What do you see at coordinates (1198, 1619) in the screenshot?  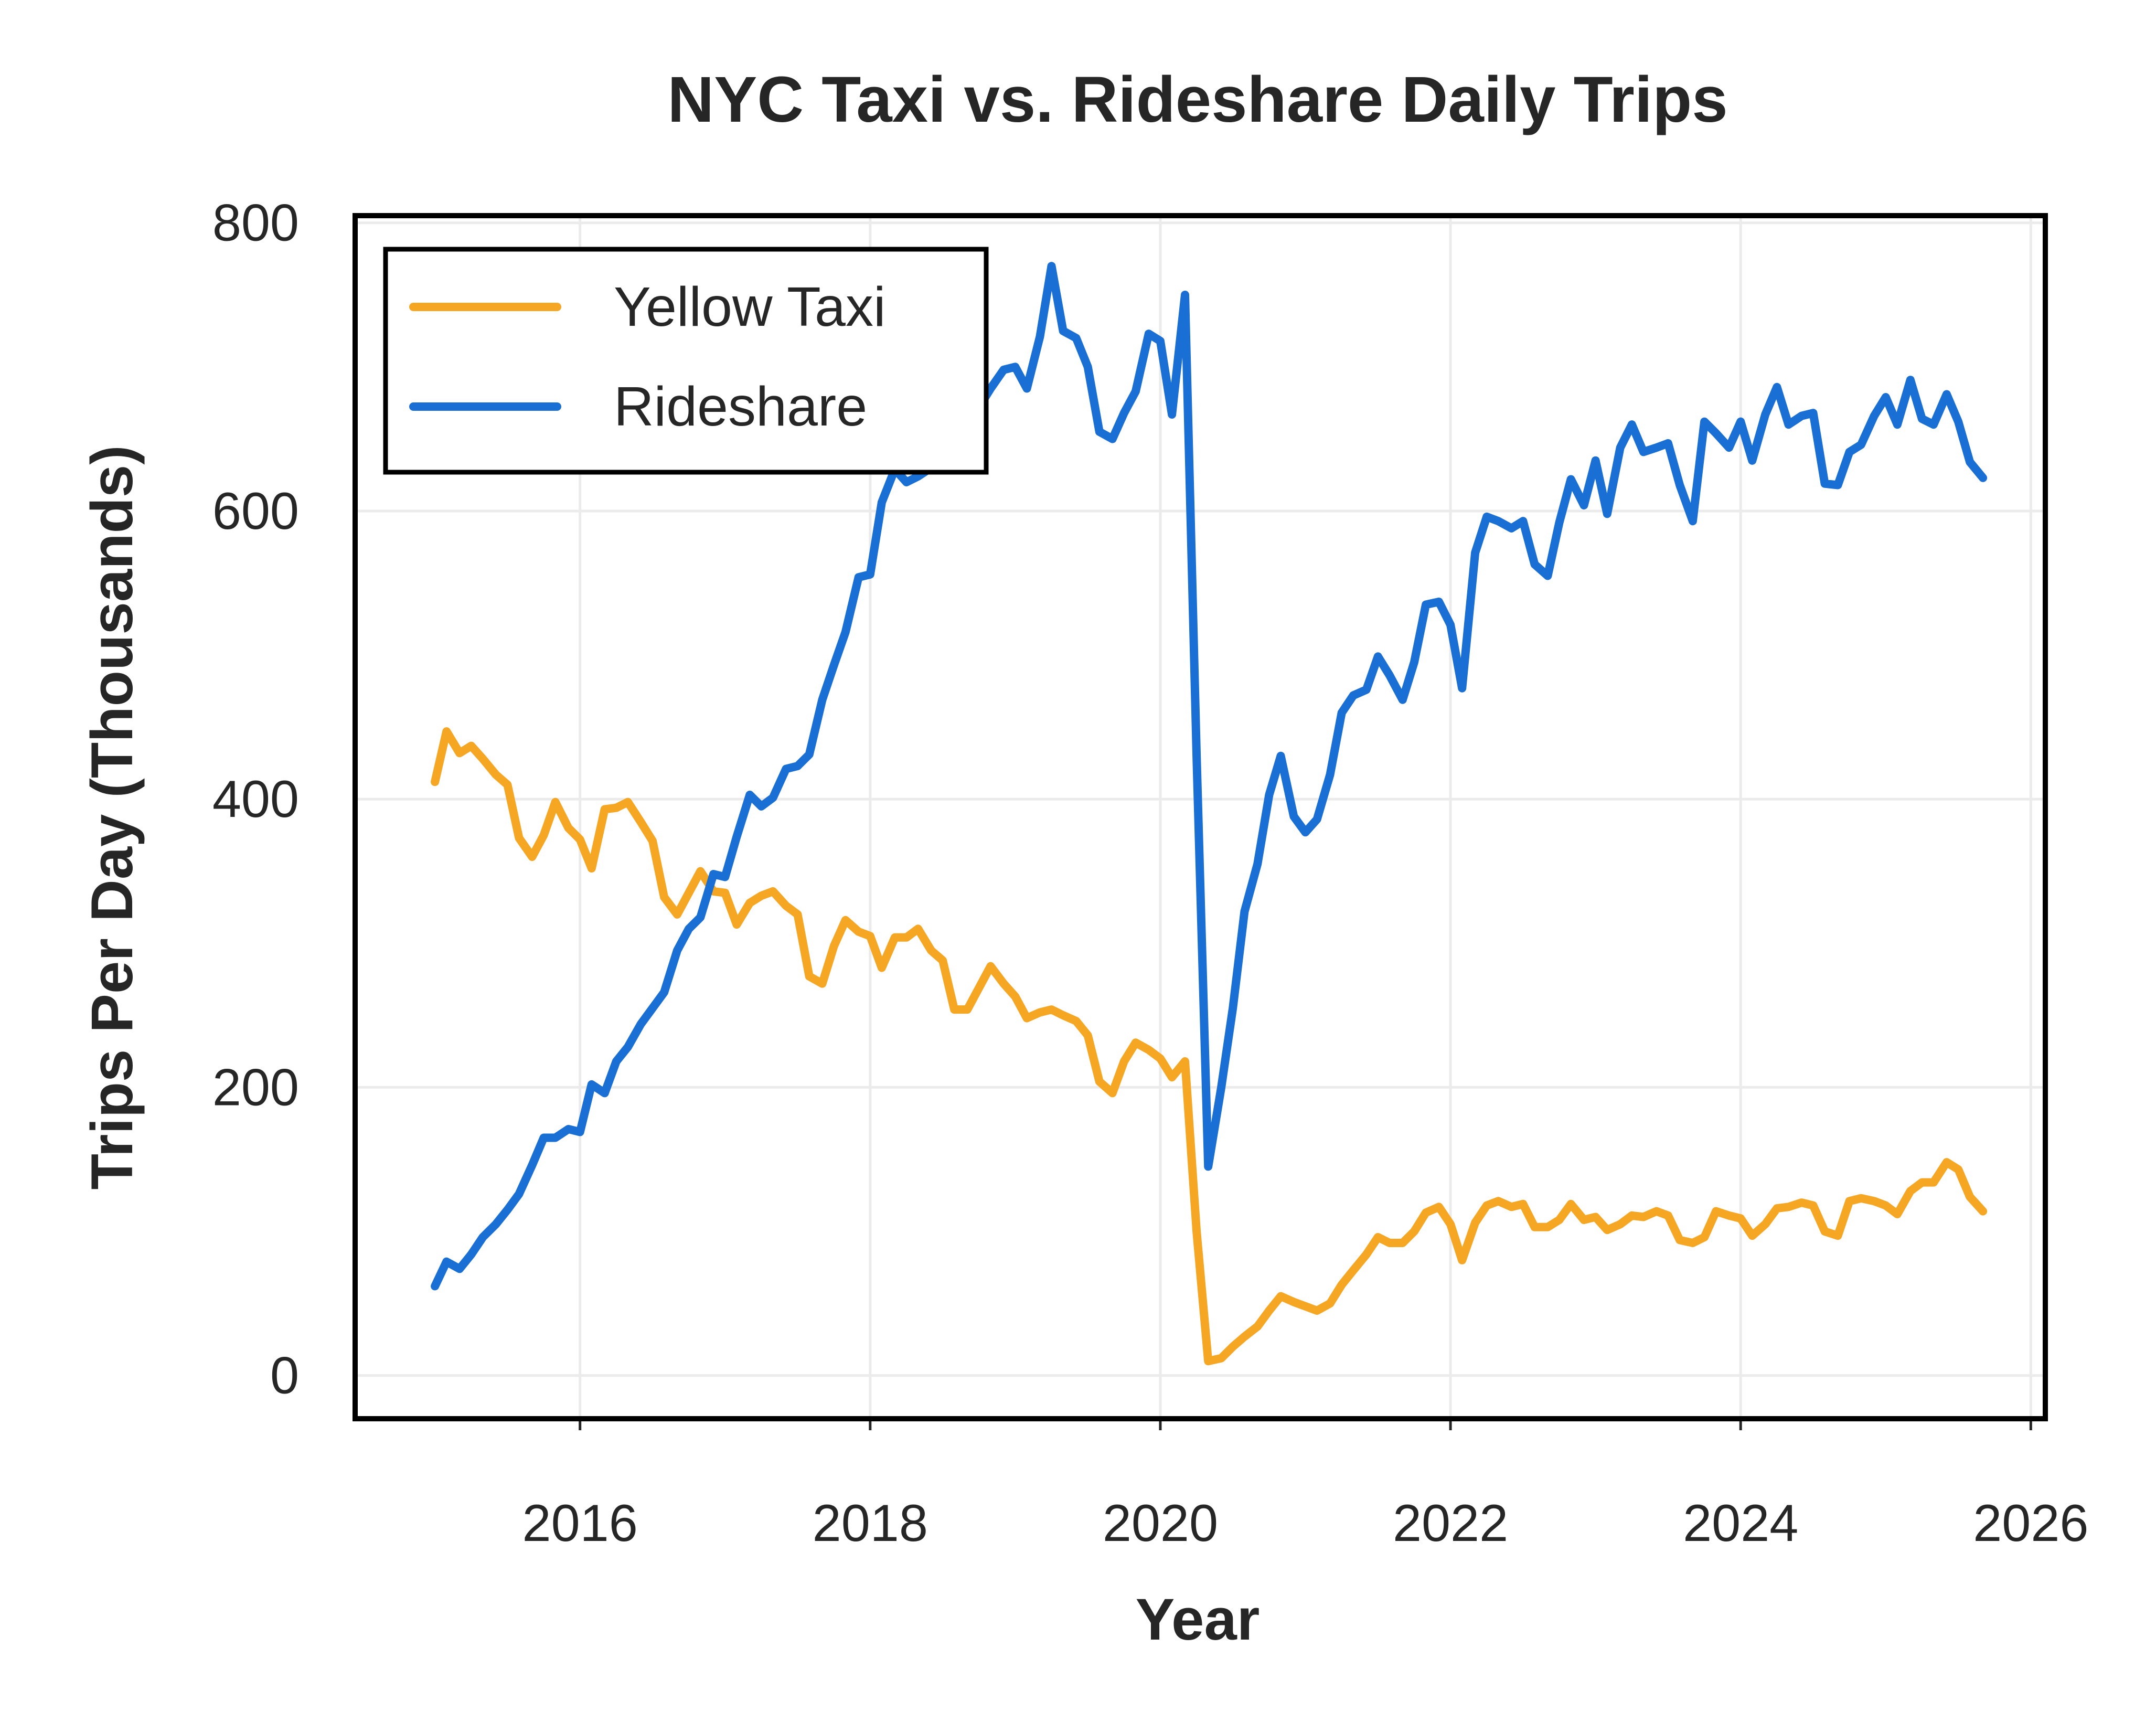 I see `x-axis-title: Year` at bounding box center [1198, 1619].